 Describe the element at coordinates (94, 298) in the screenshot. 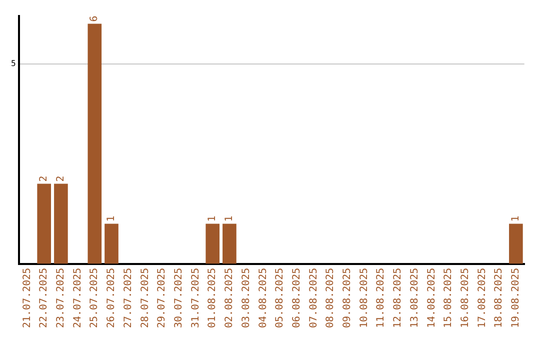

I see `x-tick-label: 25.07.2025` at that location.